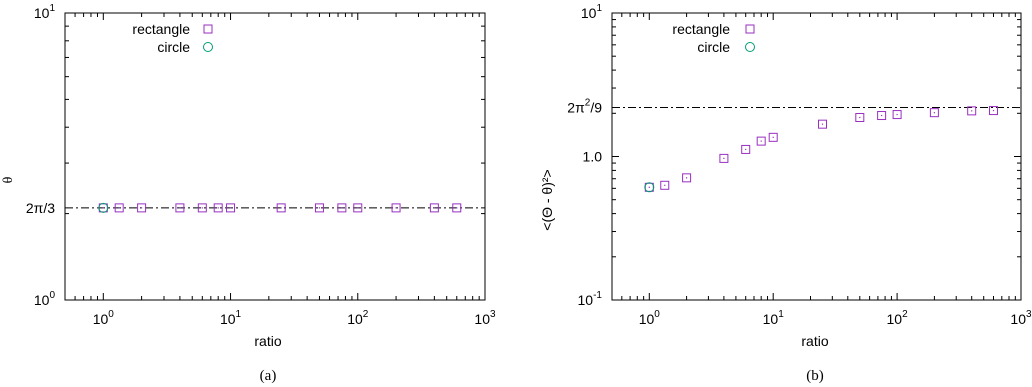  Describe the element at coordinates (593, 157) in the screenshot. I see `y-tick-label: 1.0` at that location.